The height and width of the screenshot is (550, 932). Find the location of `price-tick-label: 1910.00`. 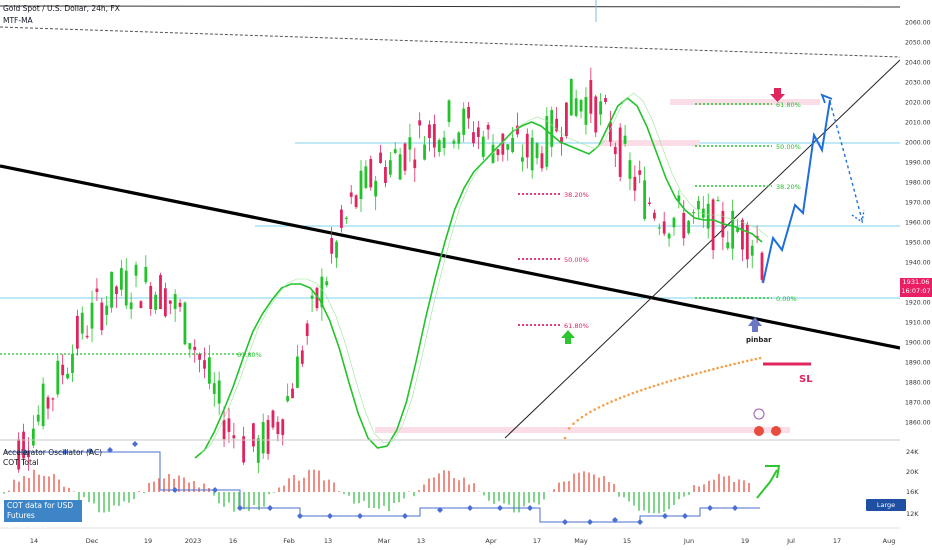

price-tick-label: 1910.00 is located at coordinates (918, 323).